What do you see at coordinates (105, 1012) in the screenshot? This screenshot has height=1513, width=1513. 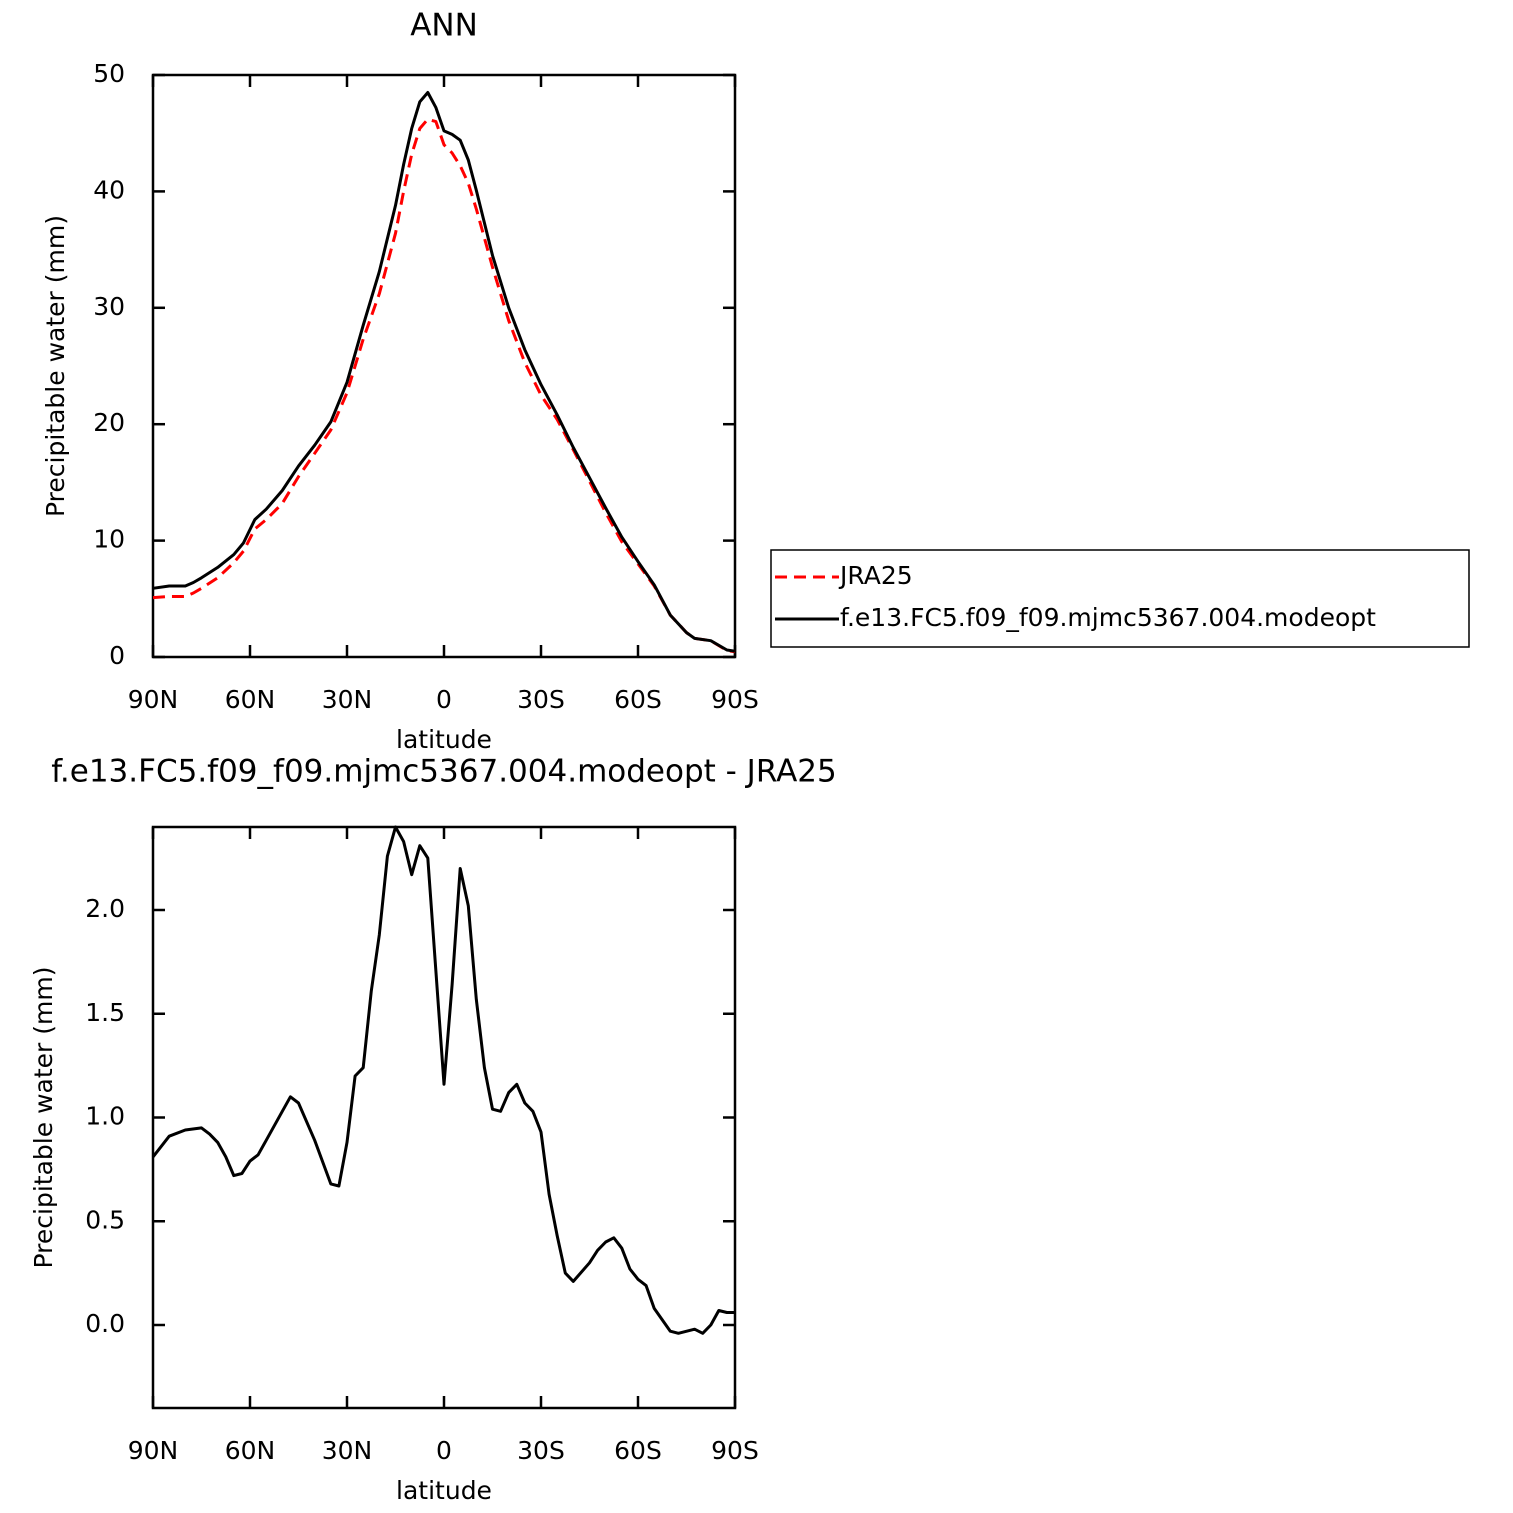 I see `y-tick-label: 1.5` at bounding box center [105, 1012].